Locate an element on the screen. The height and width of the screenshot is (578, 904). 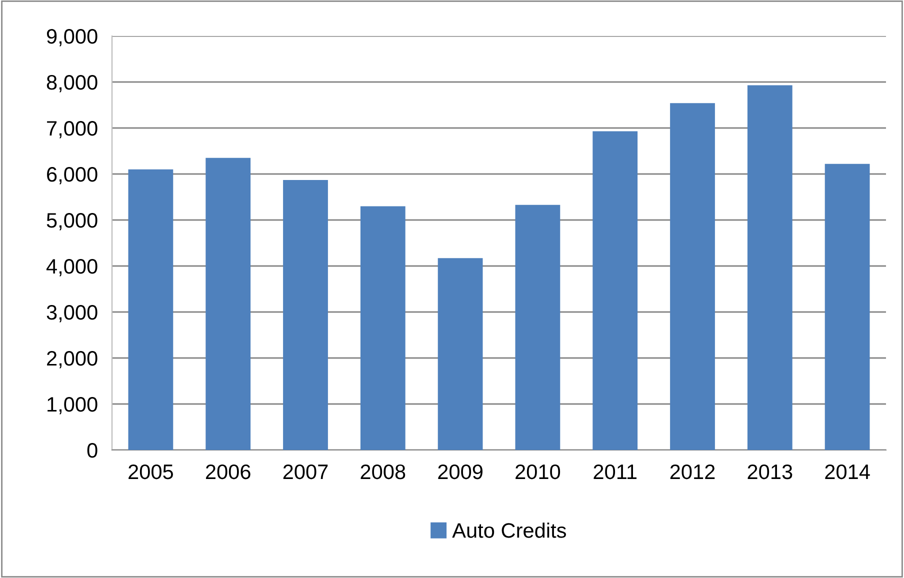
x-tick-label: 2009 is located at coordinates (460, 472).